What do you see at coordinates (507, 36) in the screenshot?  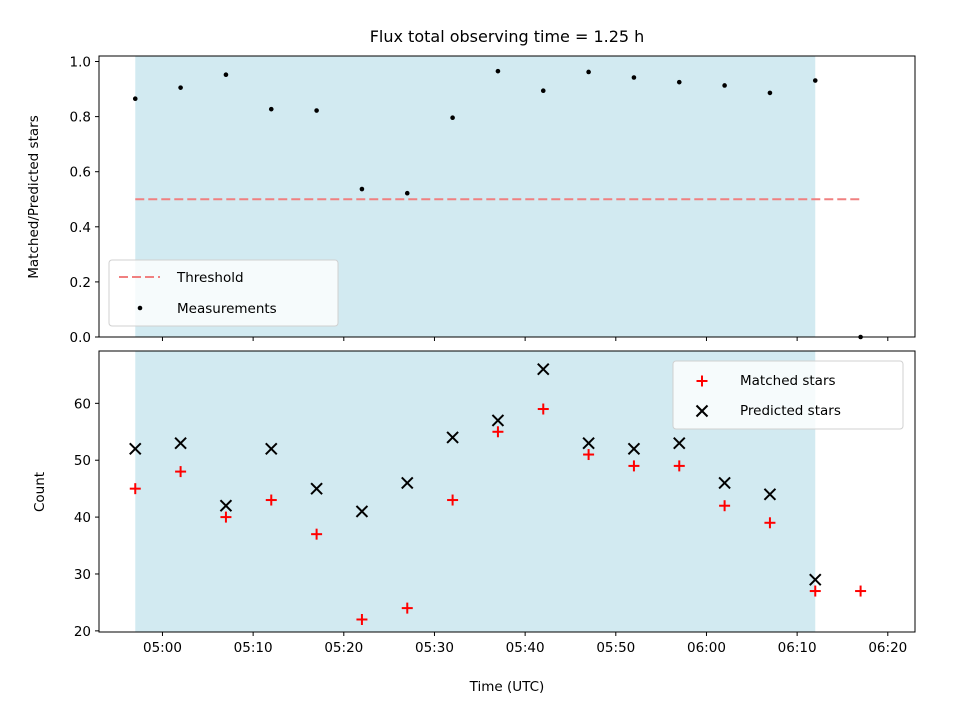 I see `chart-title: Flux total observing time = 1.25 h` at bounding box center [507, 36].